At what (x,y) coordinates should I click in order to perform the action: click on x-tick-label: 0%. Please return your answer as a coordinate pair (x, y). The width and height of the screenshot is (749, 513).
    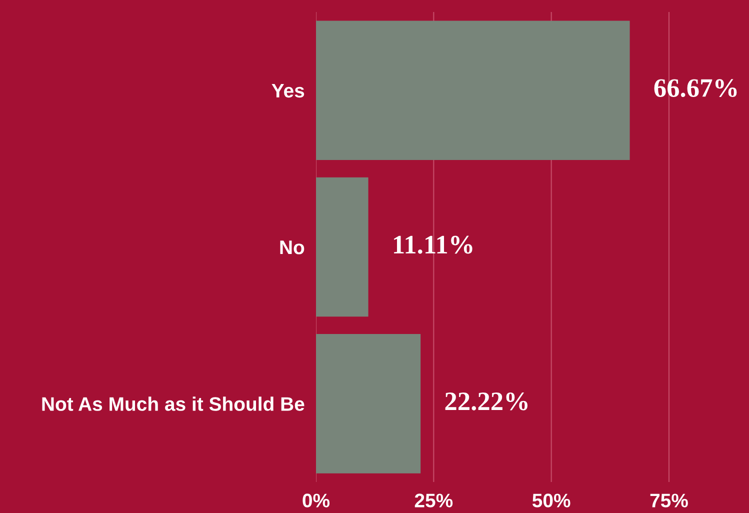
    Looking at the image, I should click on (316, 501).